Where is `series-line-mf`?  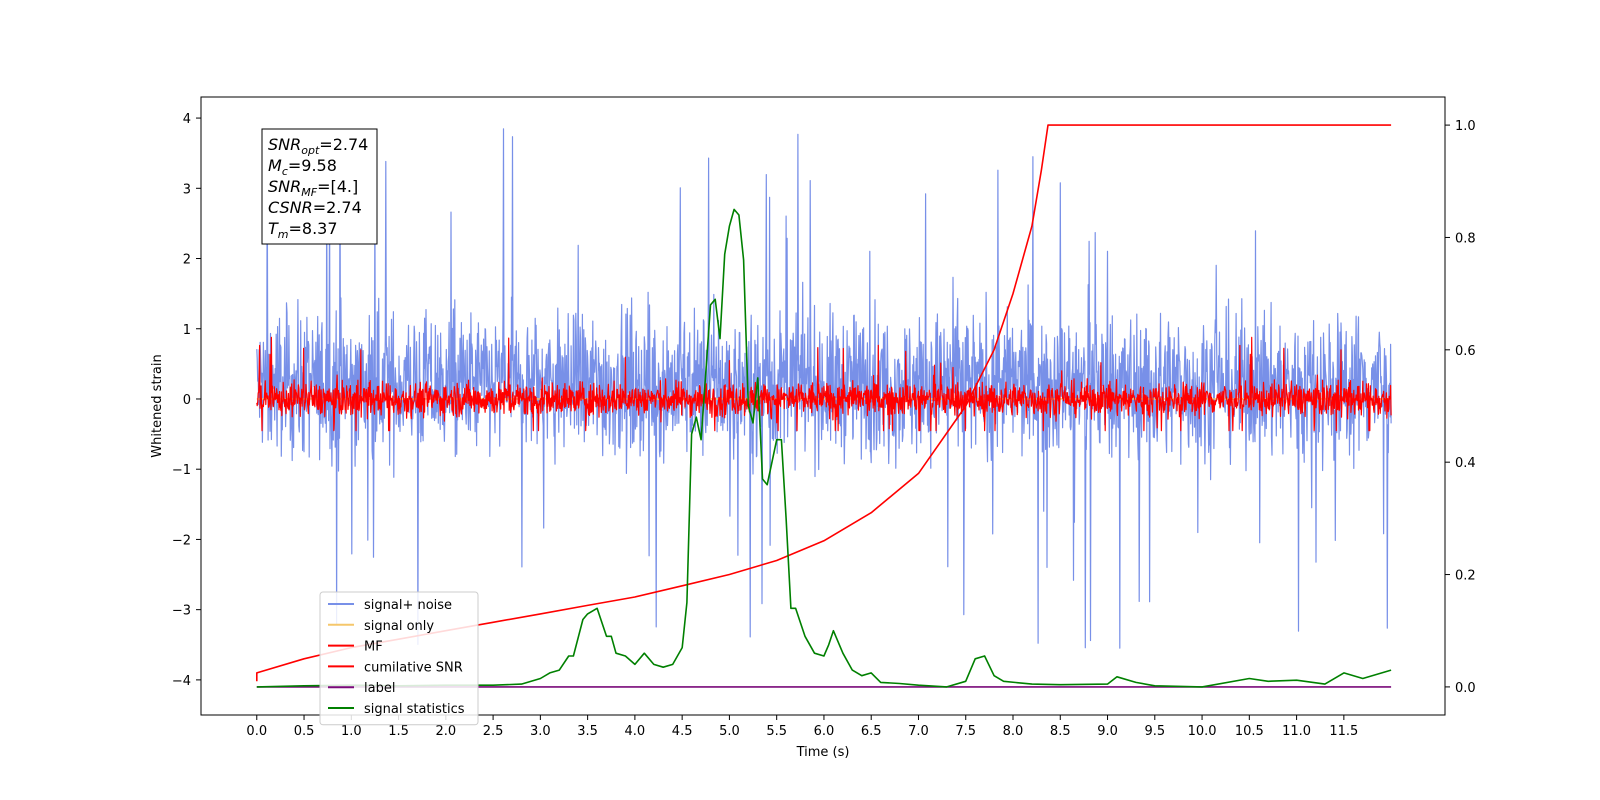
series-line-mf is located at coordinates (824, 384).